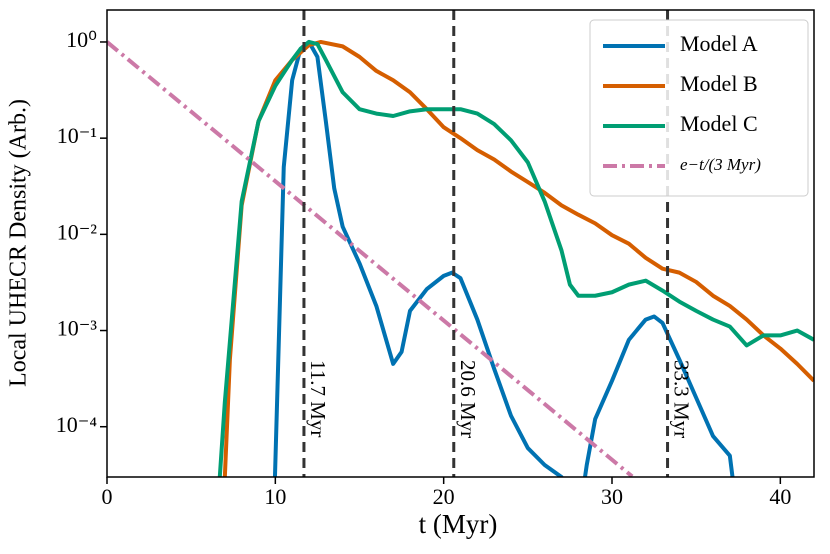  What do you see at coordinates (444, 496) in the screenshot?
I see `x-tick-label: 20` at bounding box center [444, 496].